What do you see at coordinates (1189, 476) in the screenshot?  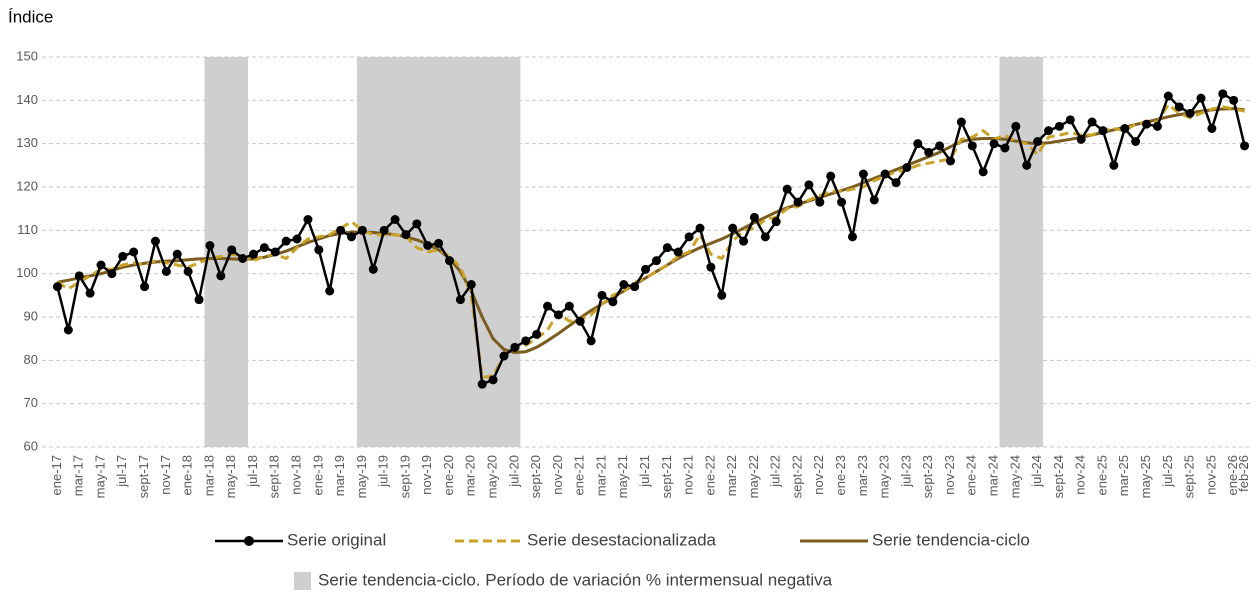 I see `x-tick-label: sept-25` at bounding box center [1189, 476].